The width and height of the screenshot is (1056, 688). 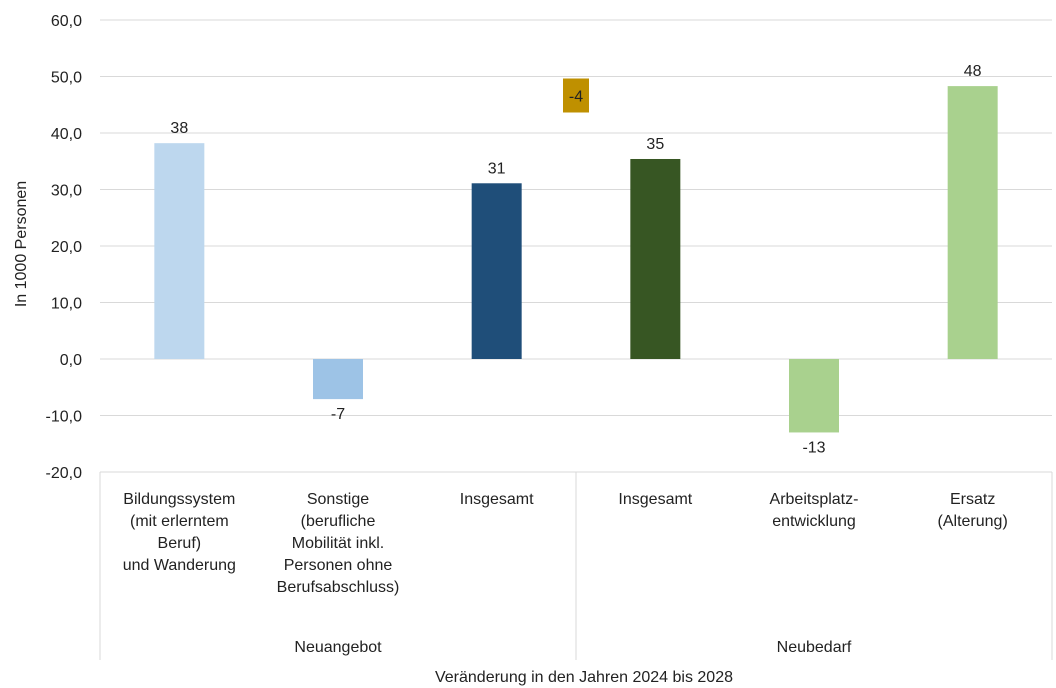 I want to click on y-tick-label: 30,0, so click(x=66, y=191).